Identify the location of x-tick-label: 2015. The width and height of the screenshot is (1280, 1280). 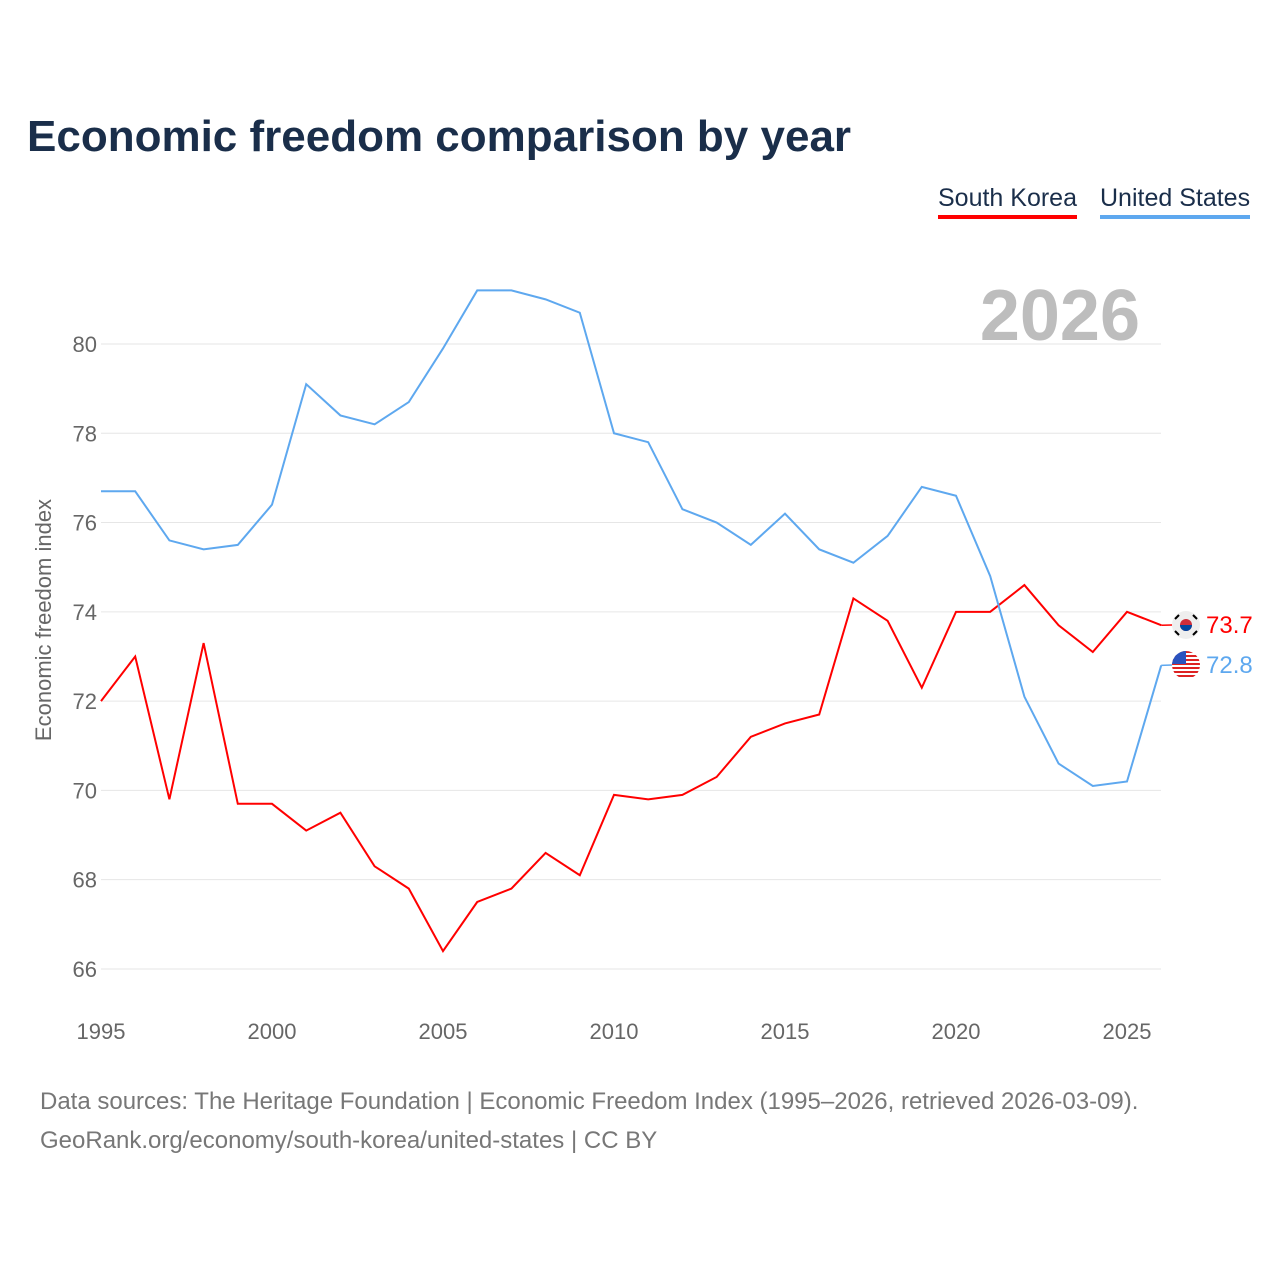
(785, 1031).